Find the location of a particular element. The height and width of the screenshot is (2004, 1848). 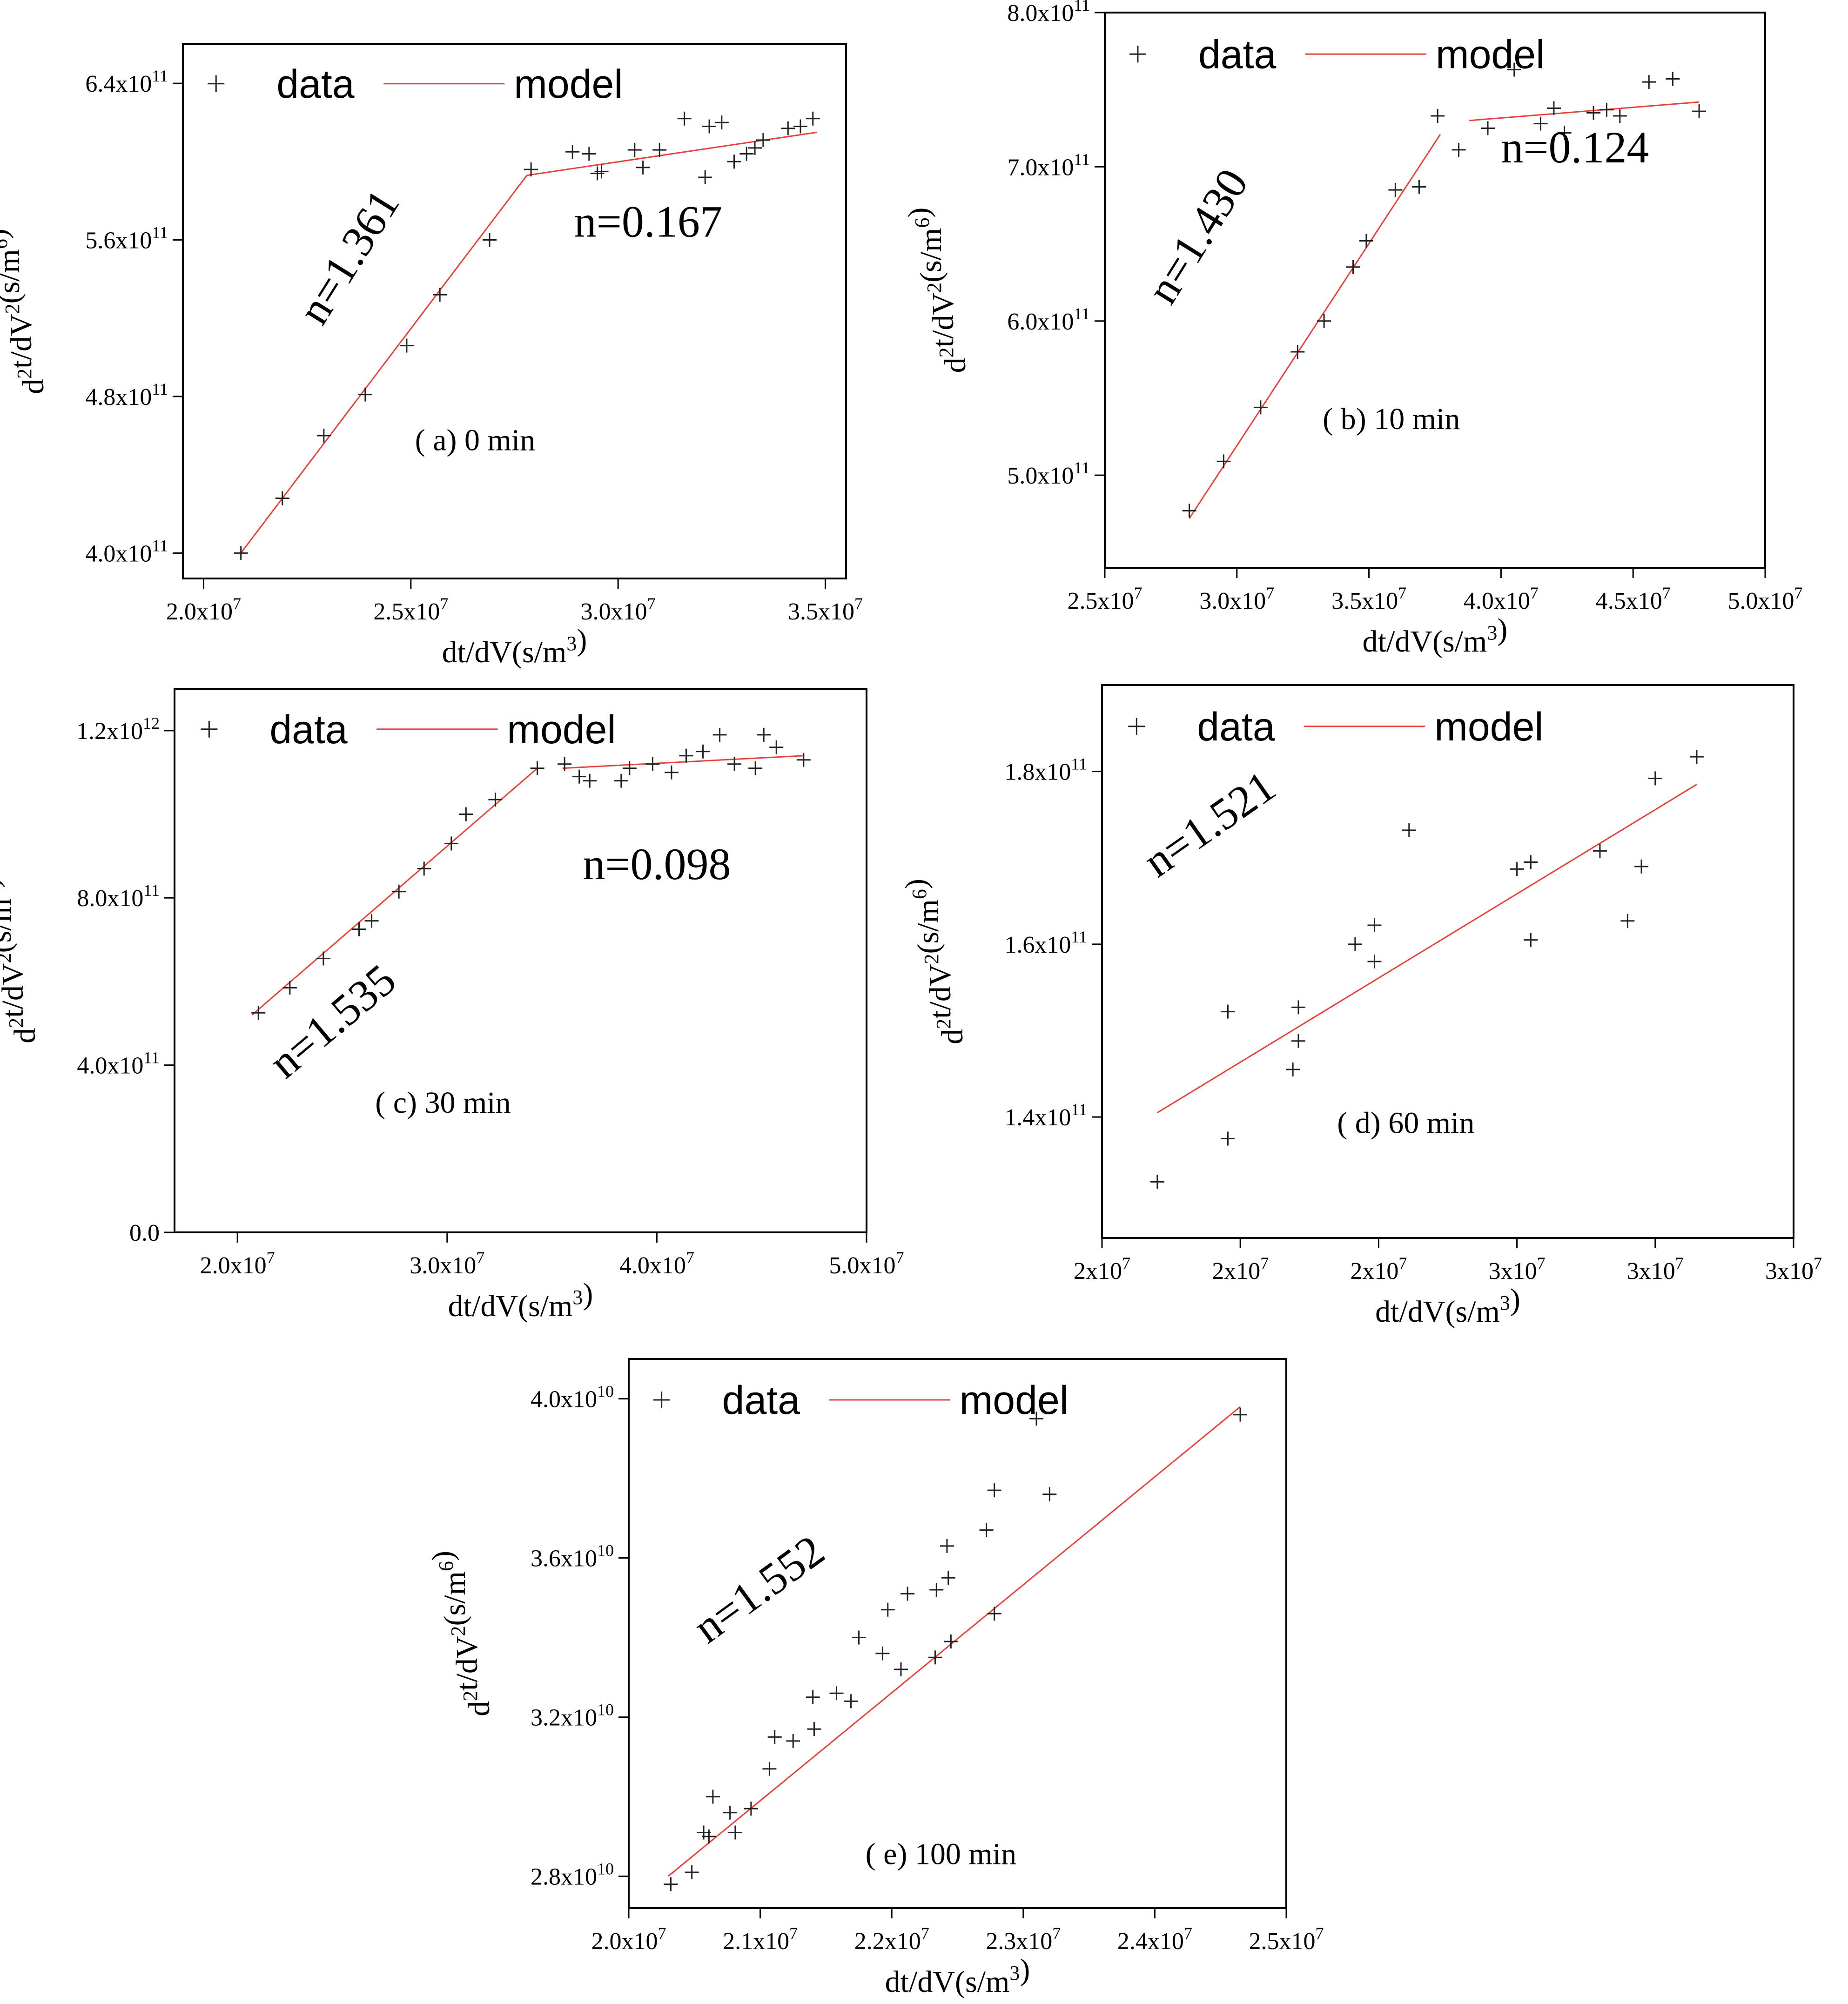

slope-annotation: n=1.430 is located at coordinates (1197, 236).